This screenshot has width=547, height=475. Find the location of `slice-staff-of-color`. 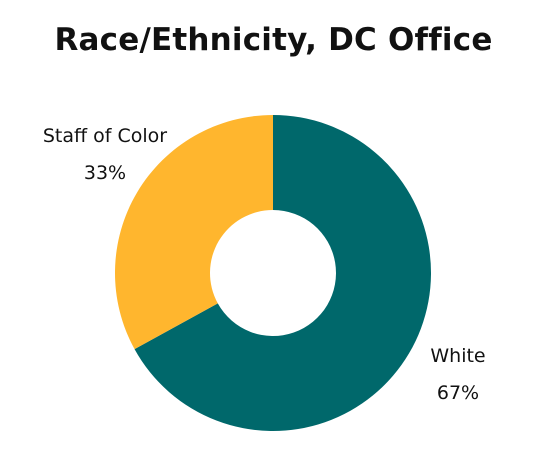

slice-staff-of-color is located at coordinates (194, 232).